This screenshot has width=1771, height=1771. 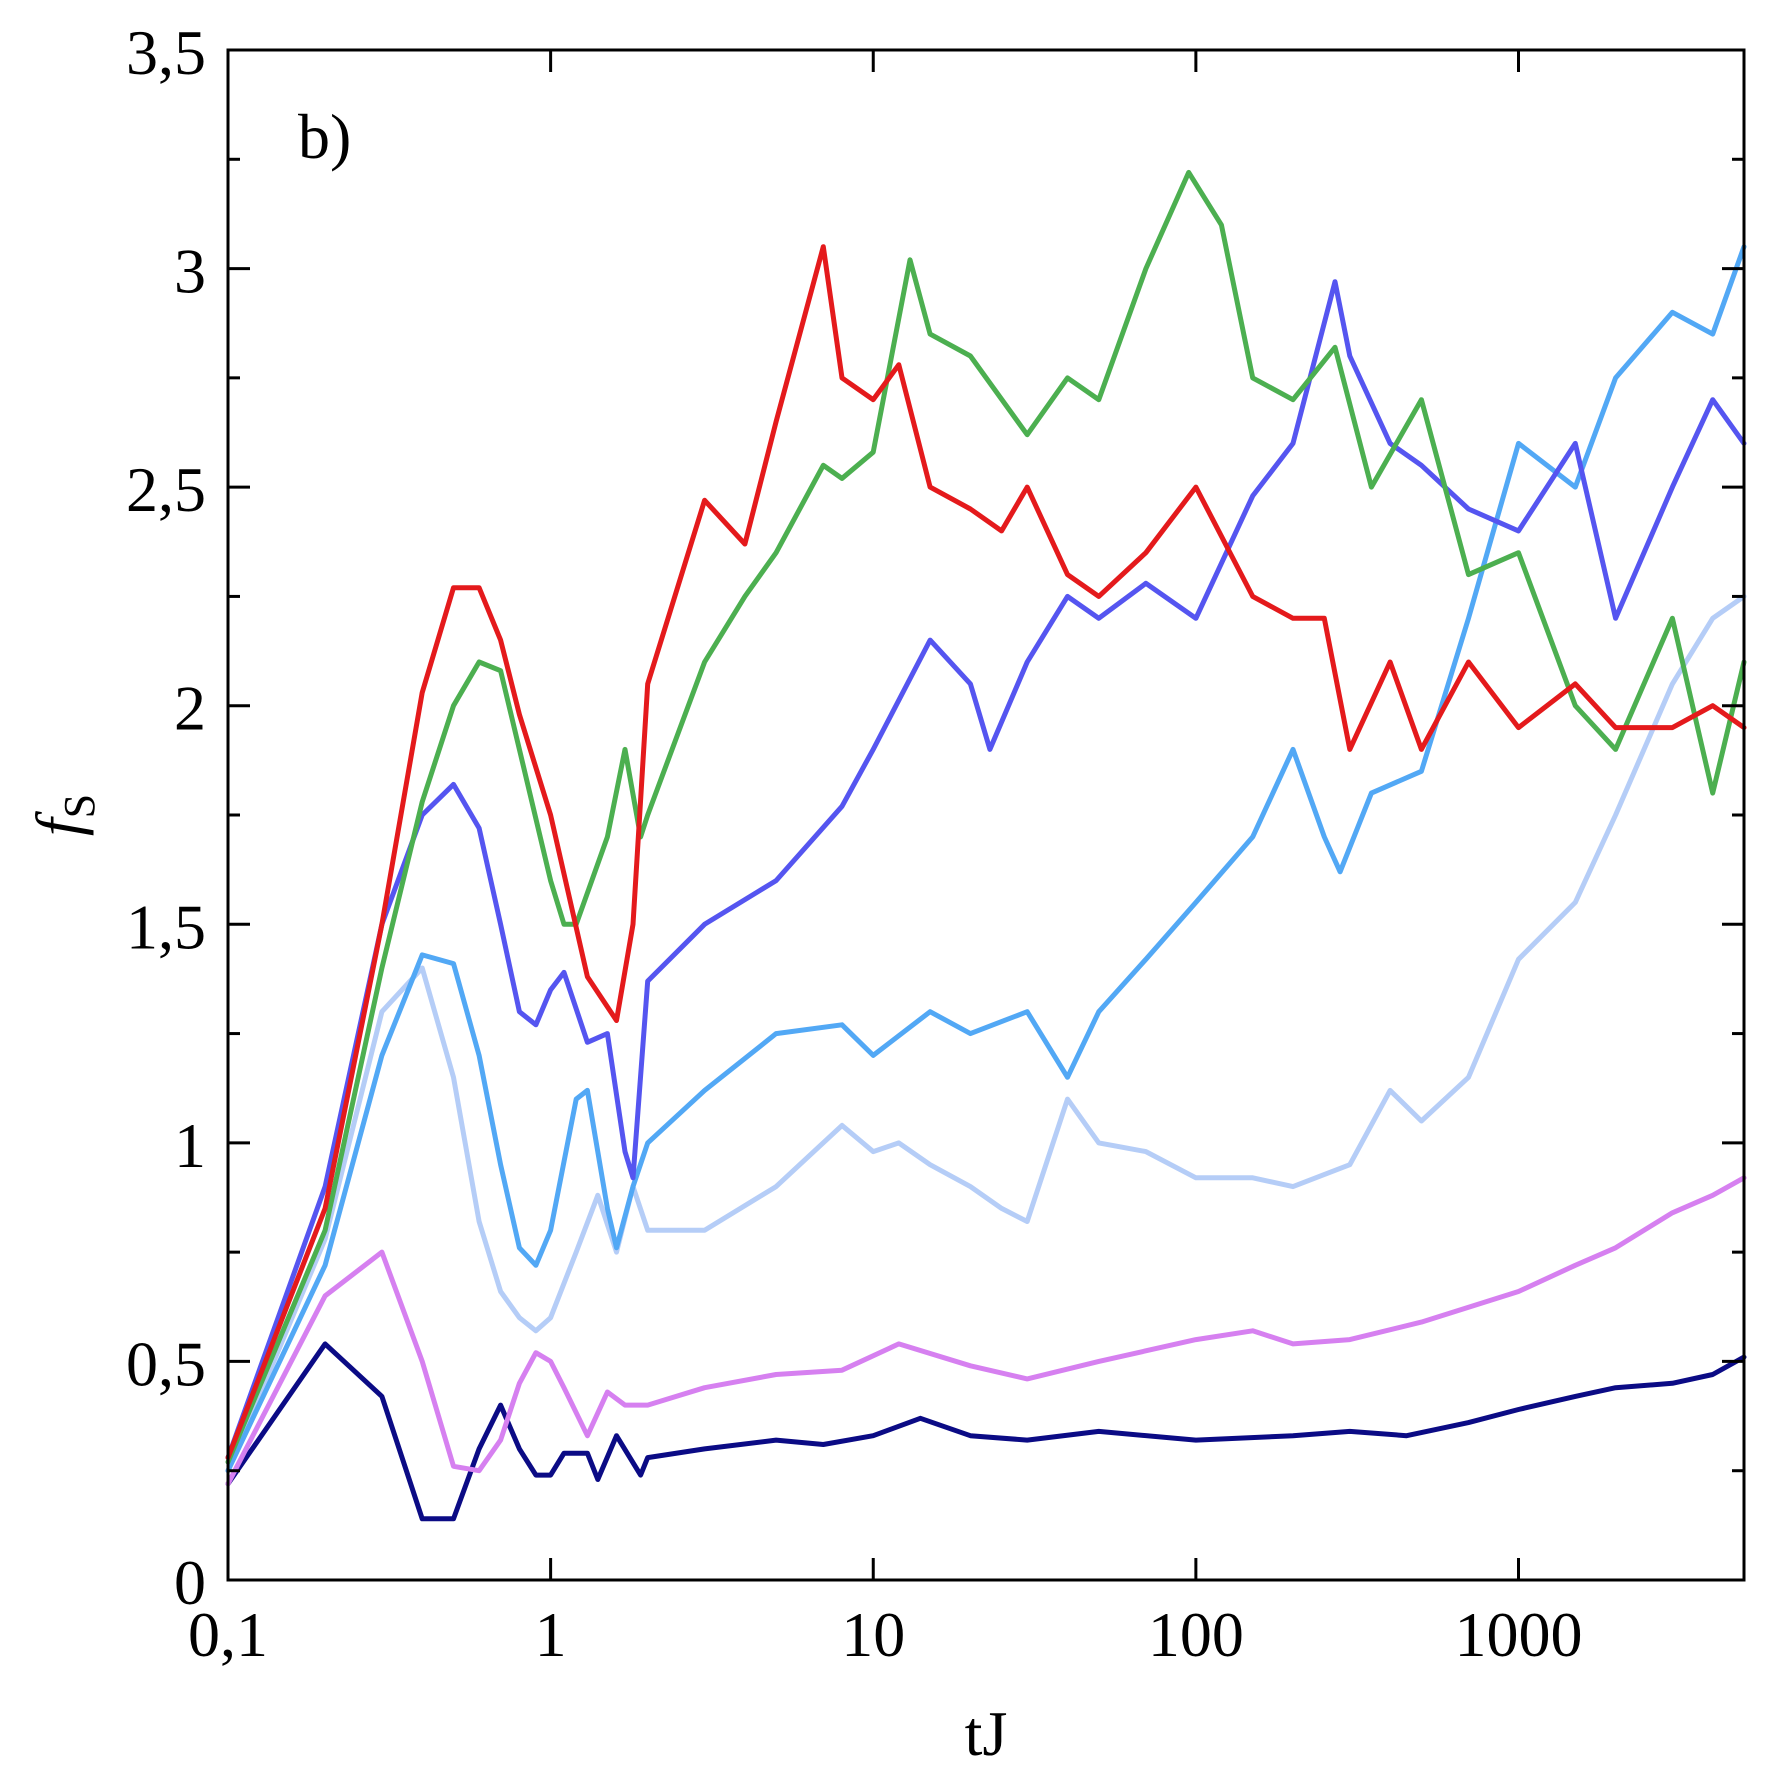 What do you see at coordinates (190, 1582) in the screenshot?
I see `y-tick-label: 0` at bounding box center [190, 1582].